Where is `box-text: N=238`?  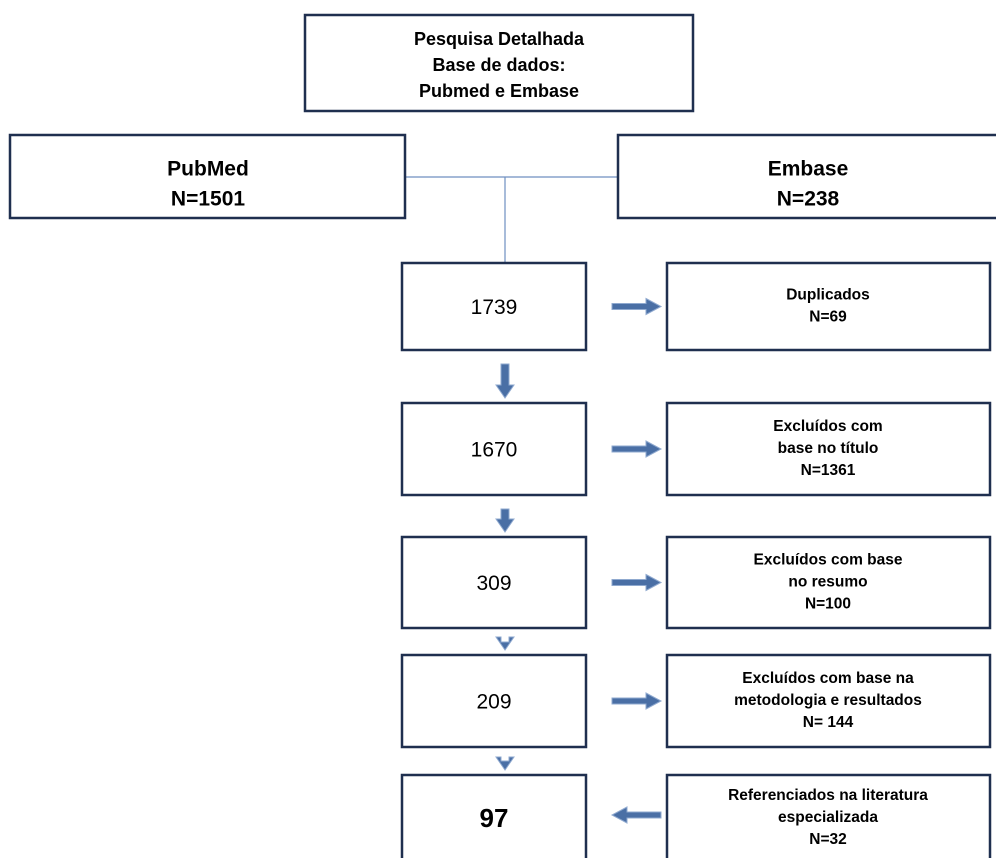
box-text: N=238 is located at coordinates (808, 199).